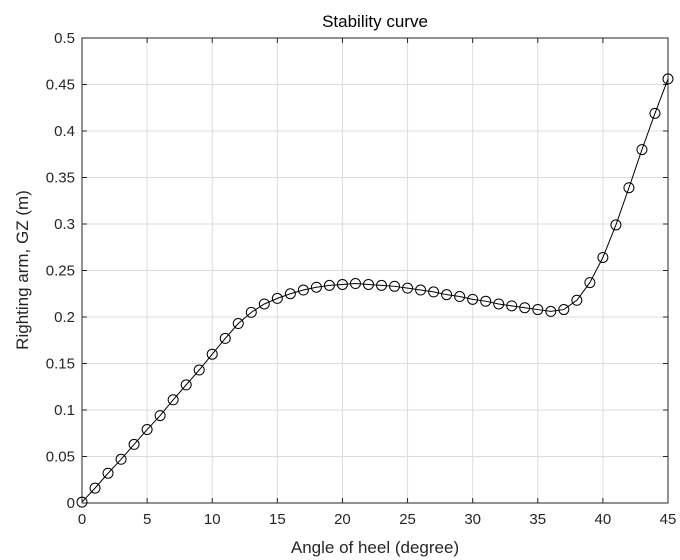 This screenshot has width=680, height=560. I want to click on x-tick-label: 5, so click(147, 519).